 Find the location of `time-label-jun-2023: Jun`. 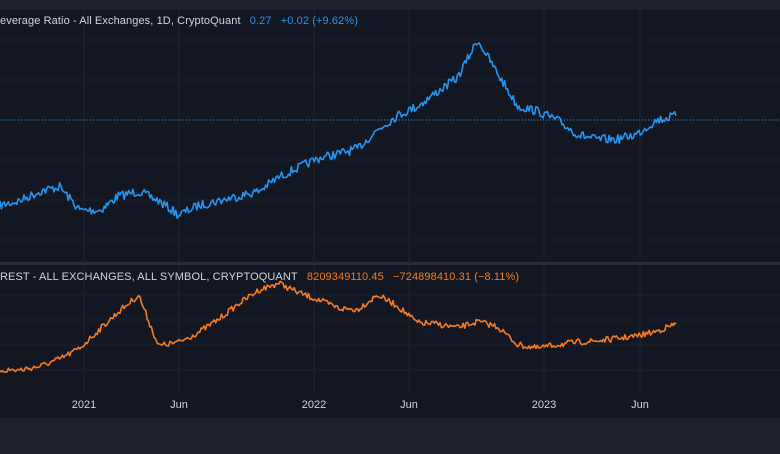

time-label-jun-2023: Jun is located at coordinates (640, 405).